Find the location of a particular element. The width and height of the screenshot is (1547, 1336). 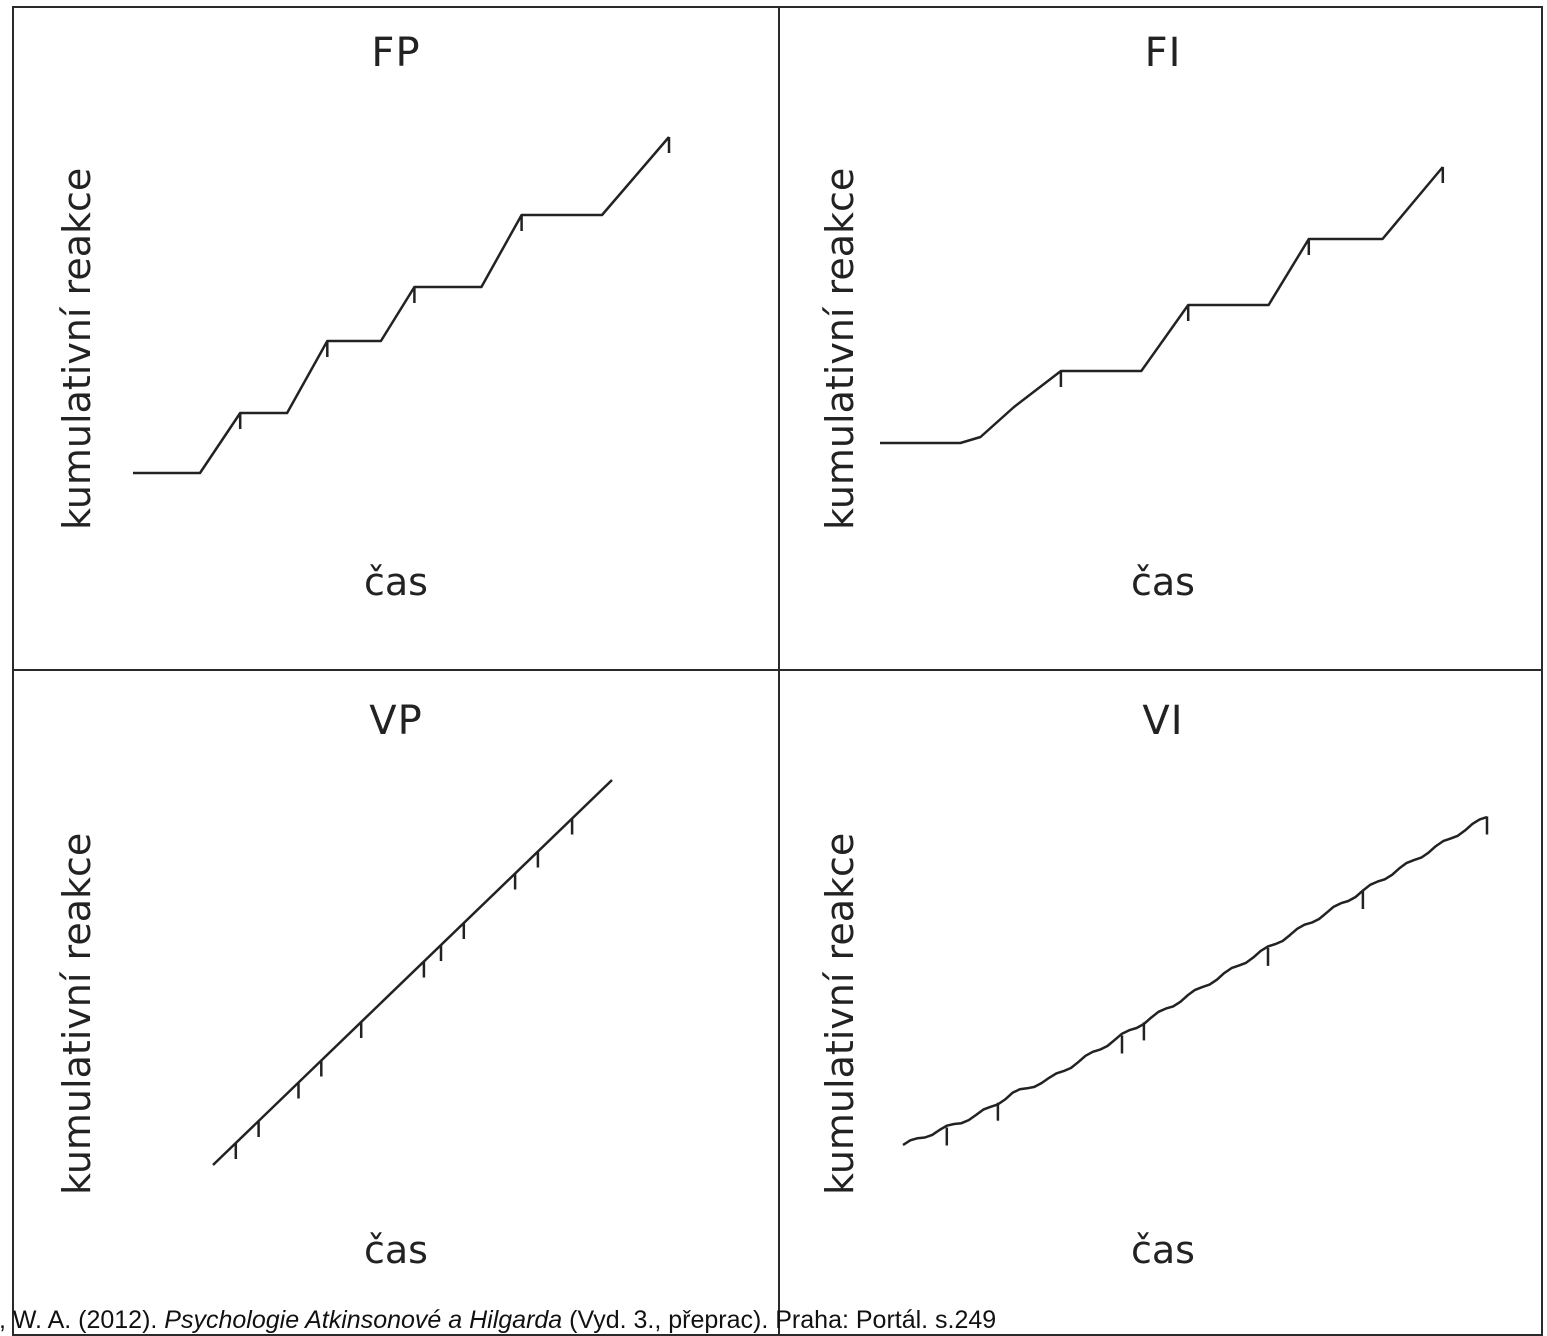

caption-prefix: r, W. A. (2012). is located at coordinates (82, 1320).